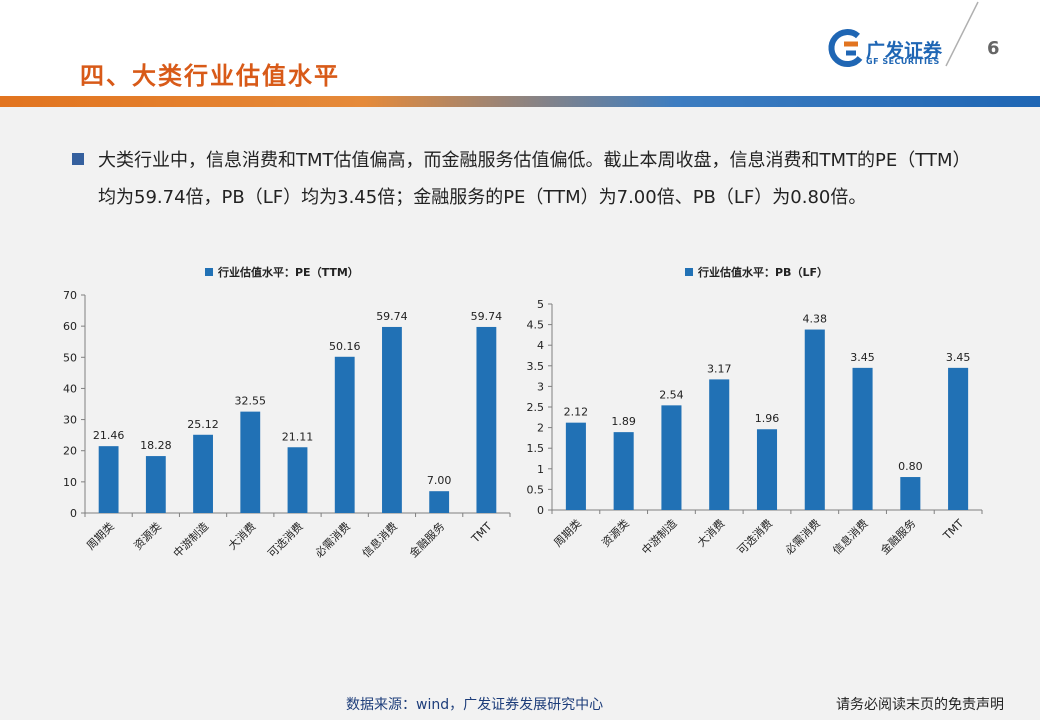  What do you see at coordinates (203, 424) in the screenshot?
I see `data-label: 25.12` at bounding box center [203, 424].